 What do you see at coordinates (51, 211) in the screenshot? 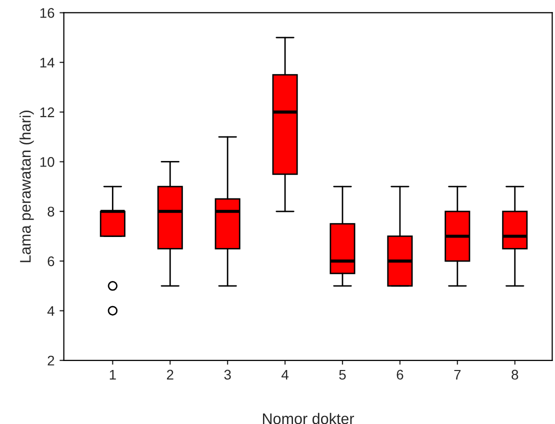
I see `y-tick-label: 8` at bounding box center [51, 211].